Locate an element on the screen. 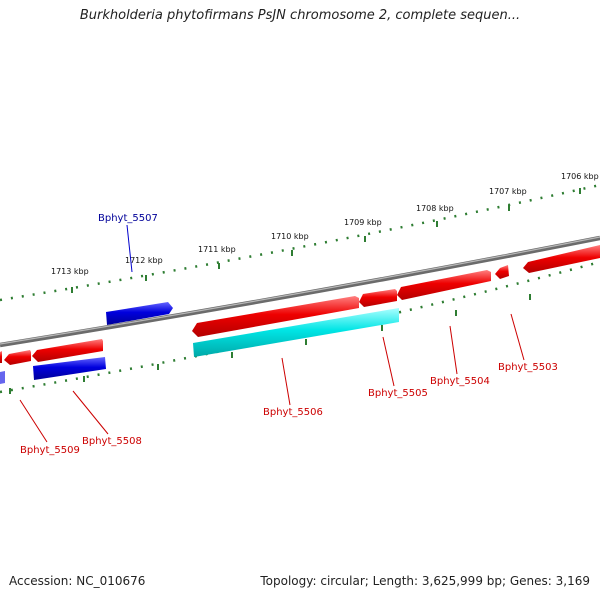 Image resolution: width=600 pixels, height=600 pixels. scale-label-1711: 1711 kbp is located at coordinates (217, 249).